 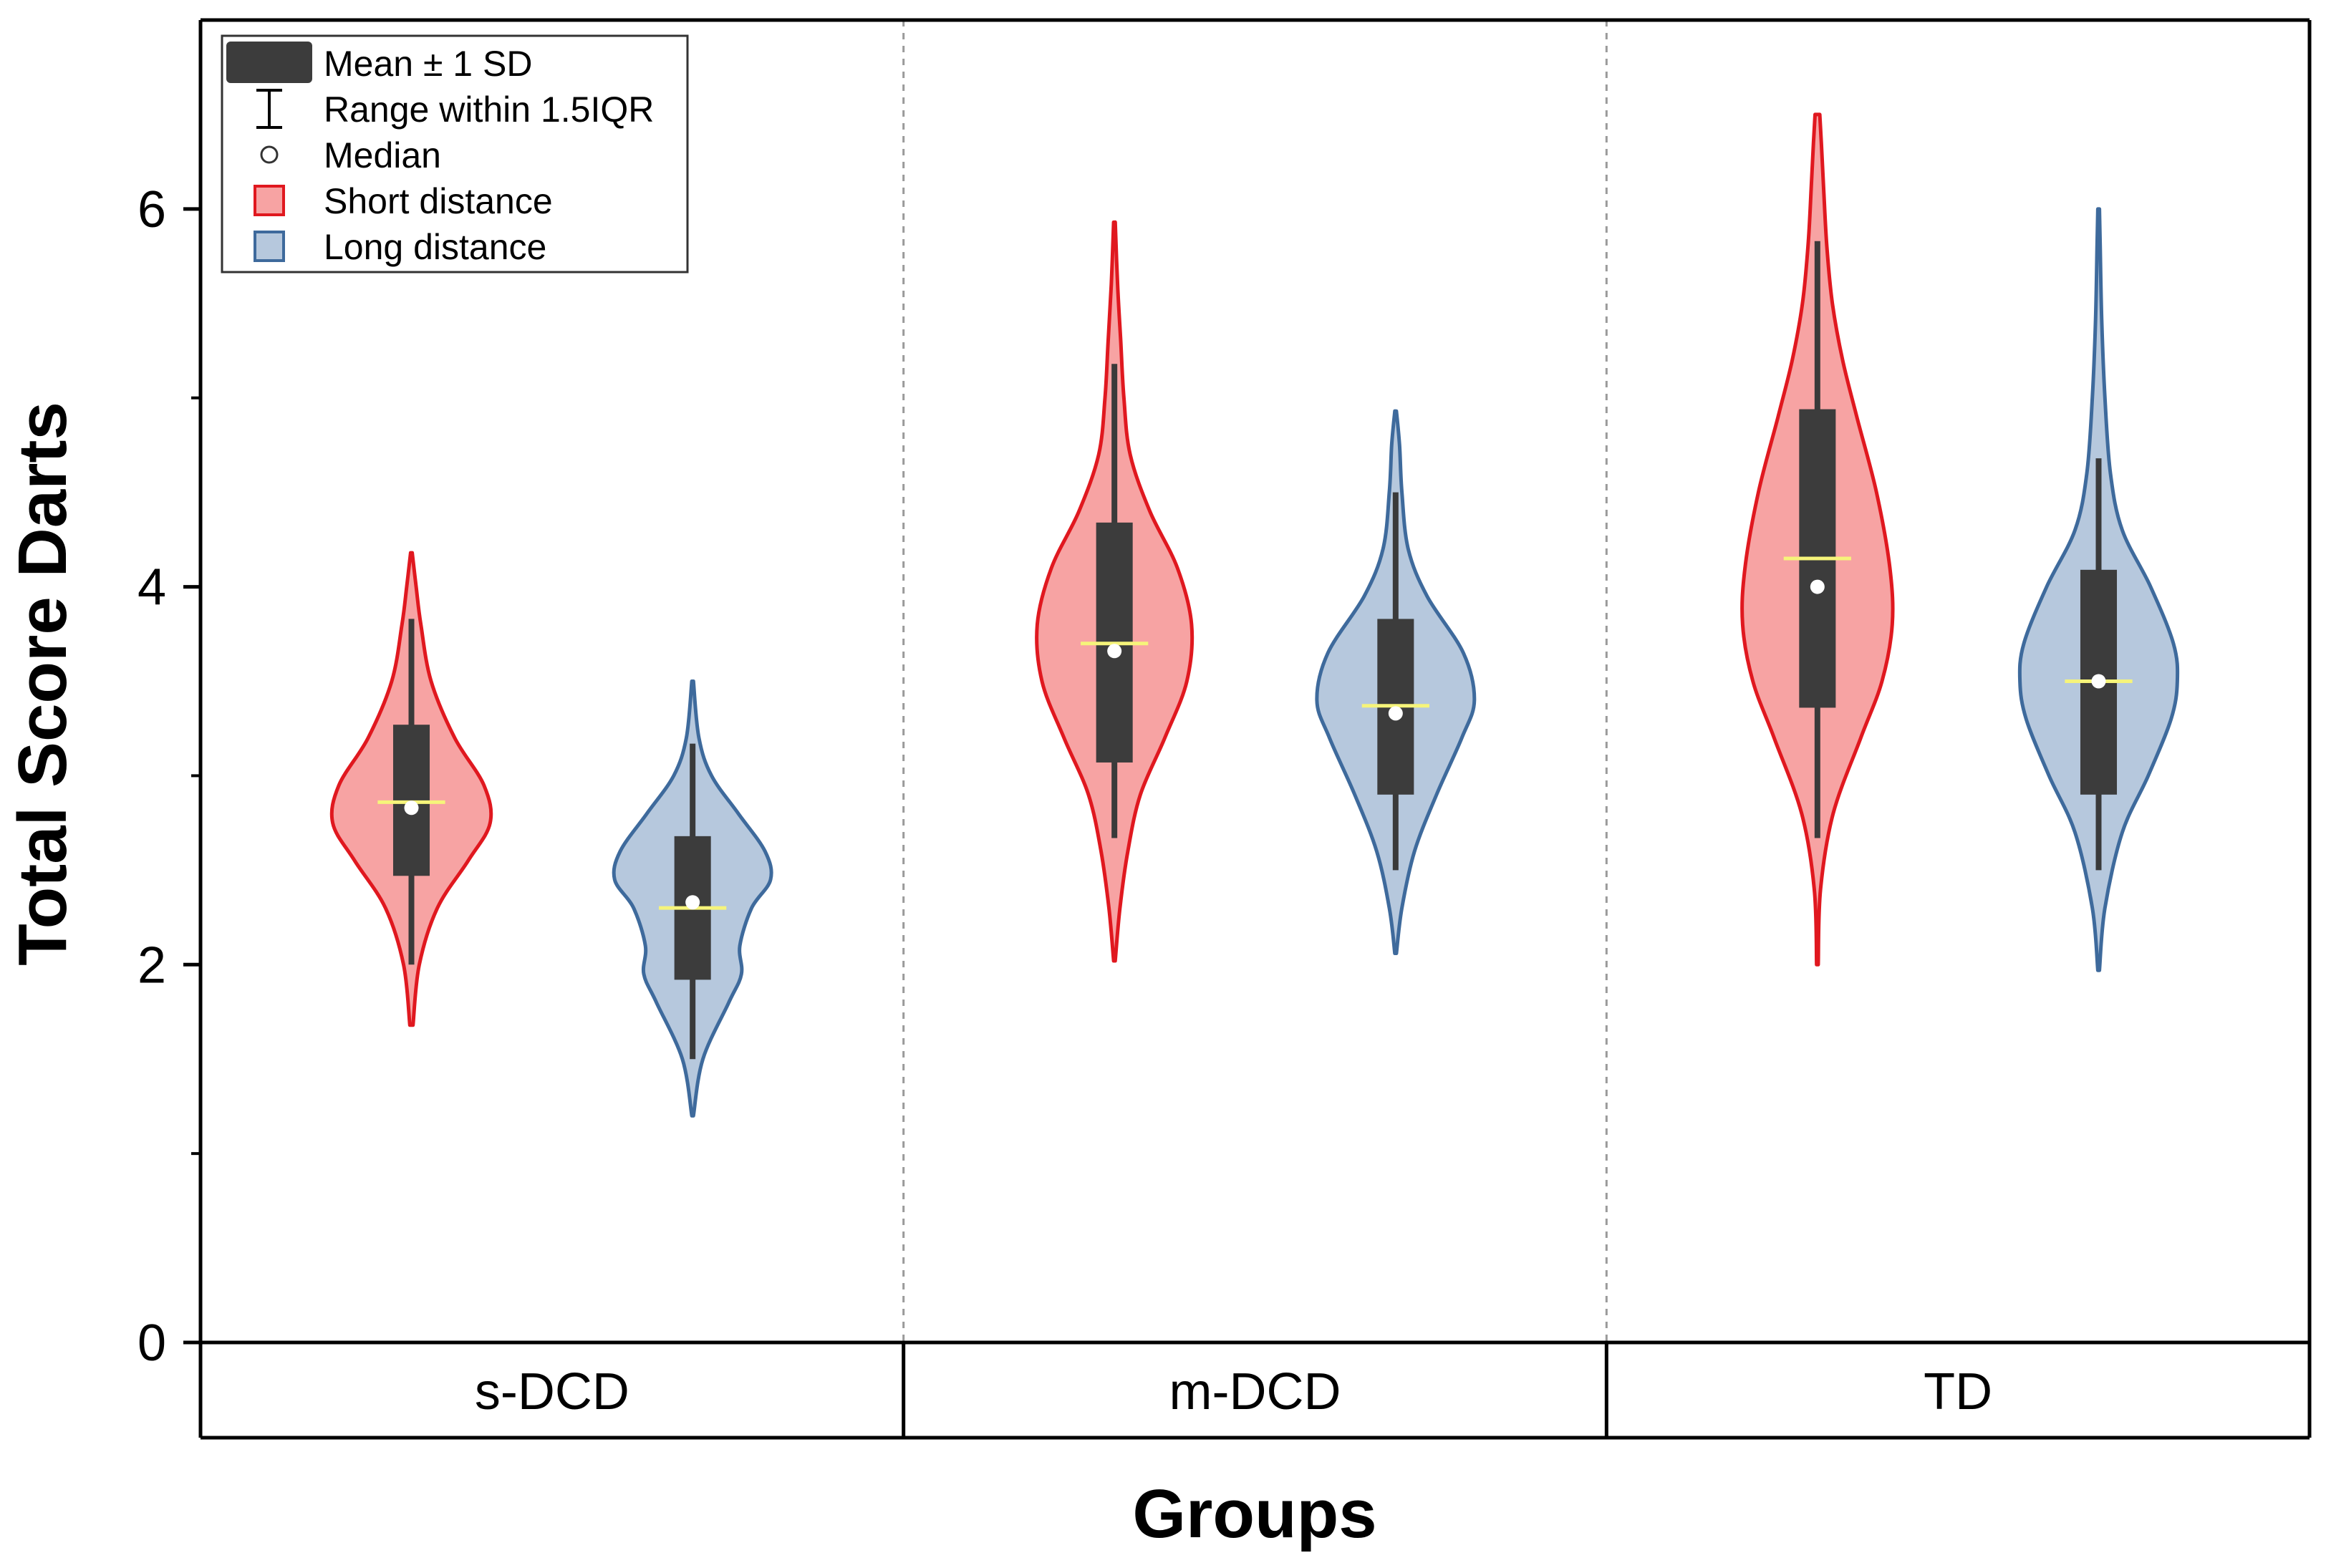 What do you see at coordinates (489, 109) in the screenshot?
I see `legend-label: Range within 1.5IQR` at bounding box center [489, 109].